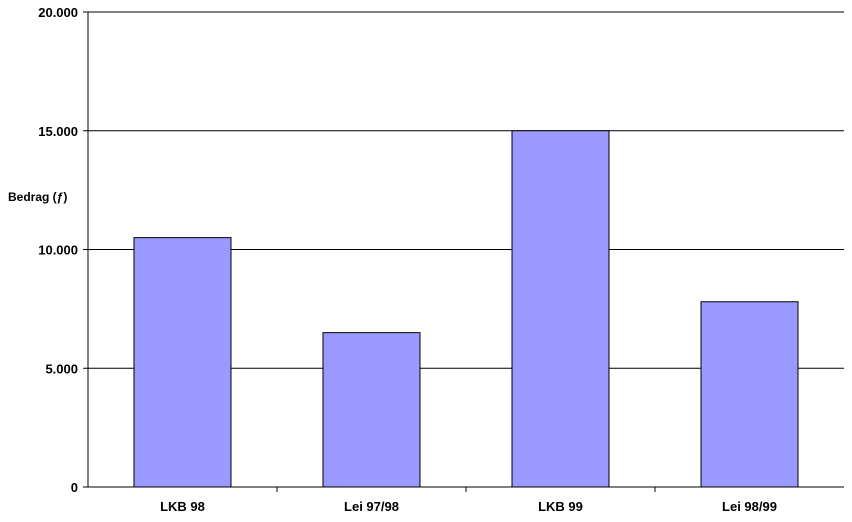 Image resolution: width=852 pixels, height=522 pixels. What do you see at coordinates (182, 506) in the screenshot?
I see `x-tick-label: LKB 98` at bounding box center [182, 506].